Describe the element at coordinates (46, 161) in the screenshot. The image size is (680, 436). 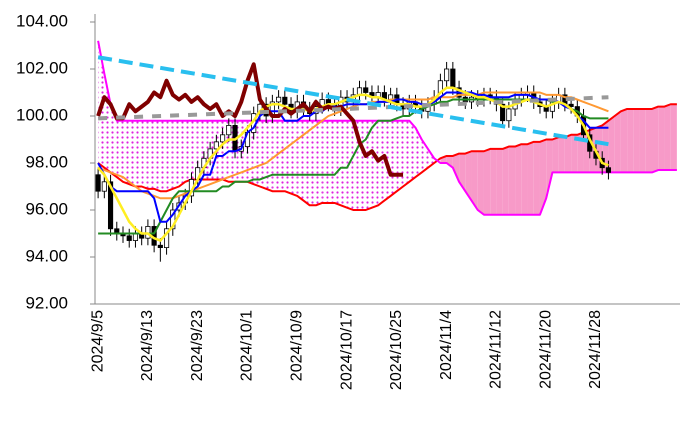
I see `y-tick-label: 98.00` at that location.